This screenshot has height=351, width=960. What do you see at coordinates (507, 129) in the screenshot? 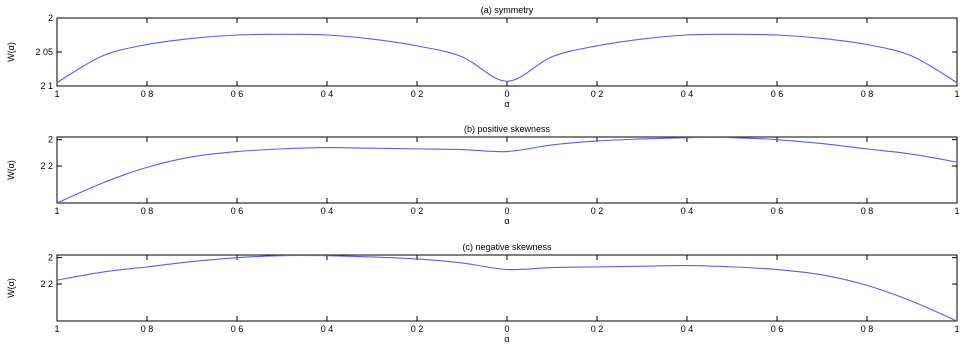
I see `chart-title: (b) positive skewness` at bounding box center [507, 129].